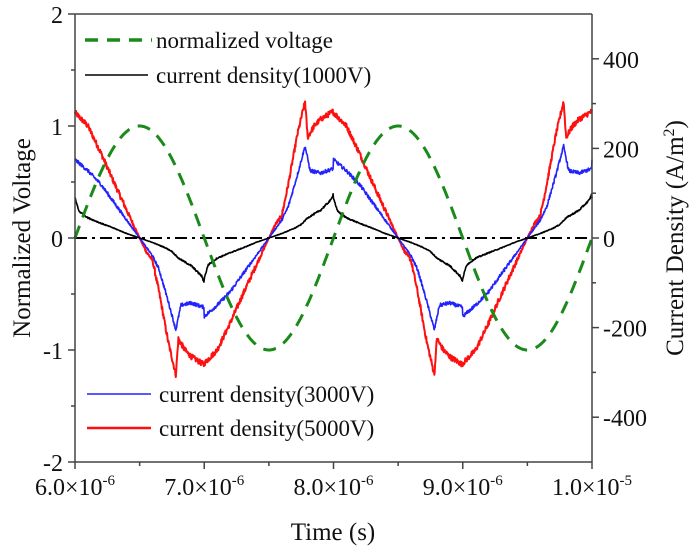  What do you see at coordinates (625, 419) in the screenshot?
I see `right-y-tick-label: -400` at bounding box center [625, 419].